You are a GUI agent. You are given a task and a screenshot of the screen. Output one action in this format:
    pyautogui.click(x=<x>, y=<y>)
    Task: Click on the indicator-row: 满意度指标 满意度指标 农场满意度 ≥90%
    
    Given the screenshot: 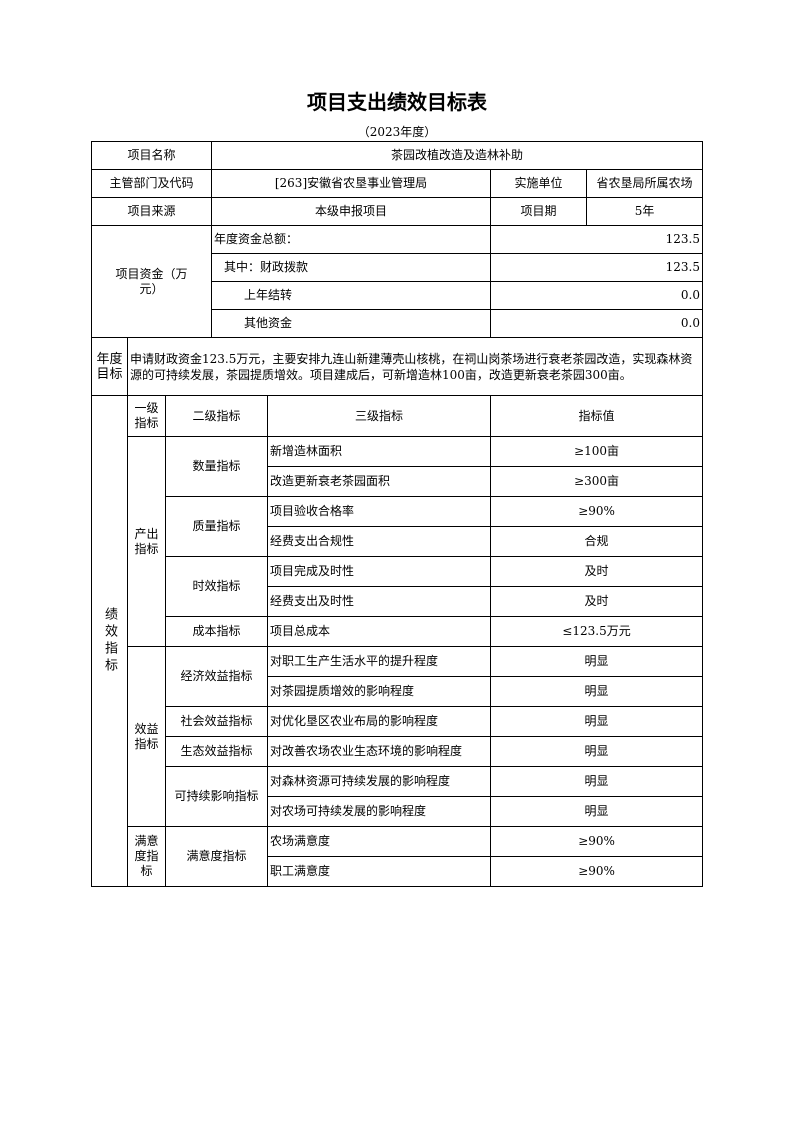 What is the action you would take?
    pyautogui.click(x=398, y=856)
    